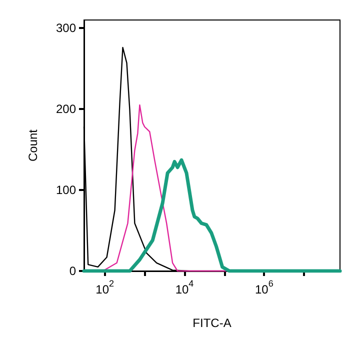 Image resolution: width=361 pixels, height=356 pixels. I want to click on y-axis-title: Count, so click(33, 145).